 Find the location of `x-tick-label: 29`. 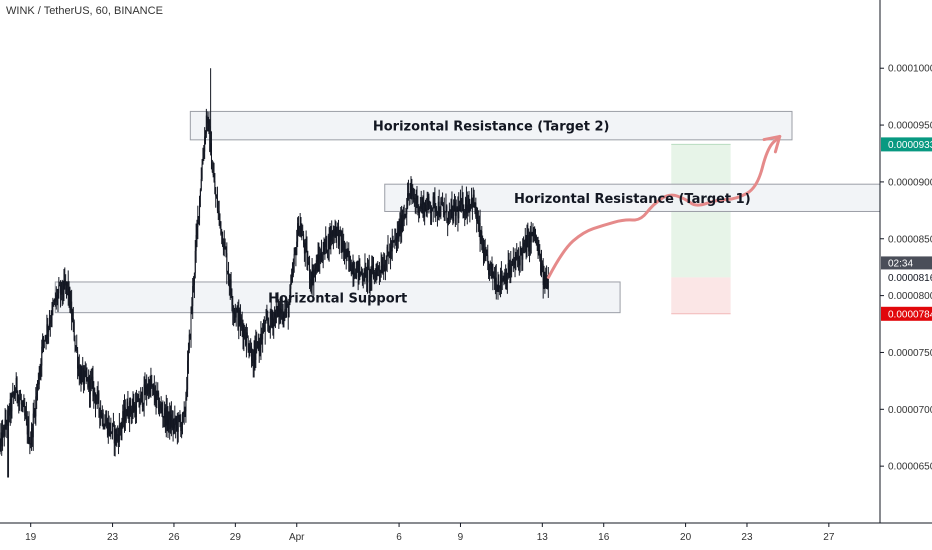

x-tick-label: 29 is located at coordinates (236, 537).